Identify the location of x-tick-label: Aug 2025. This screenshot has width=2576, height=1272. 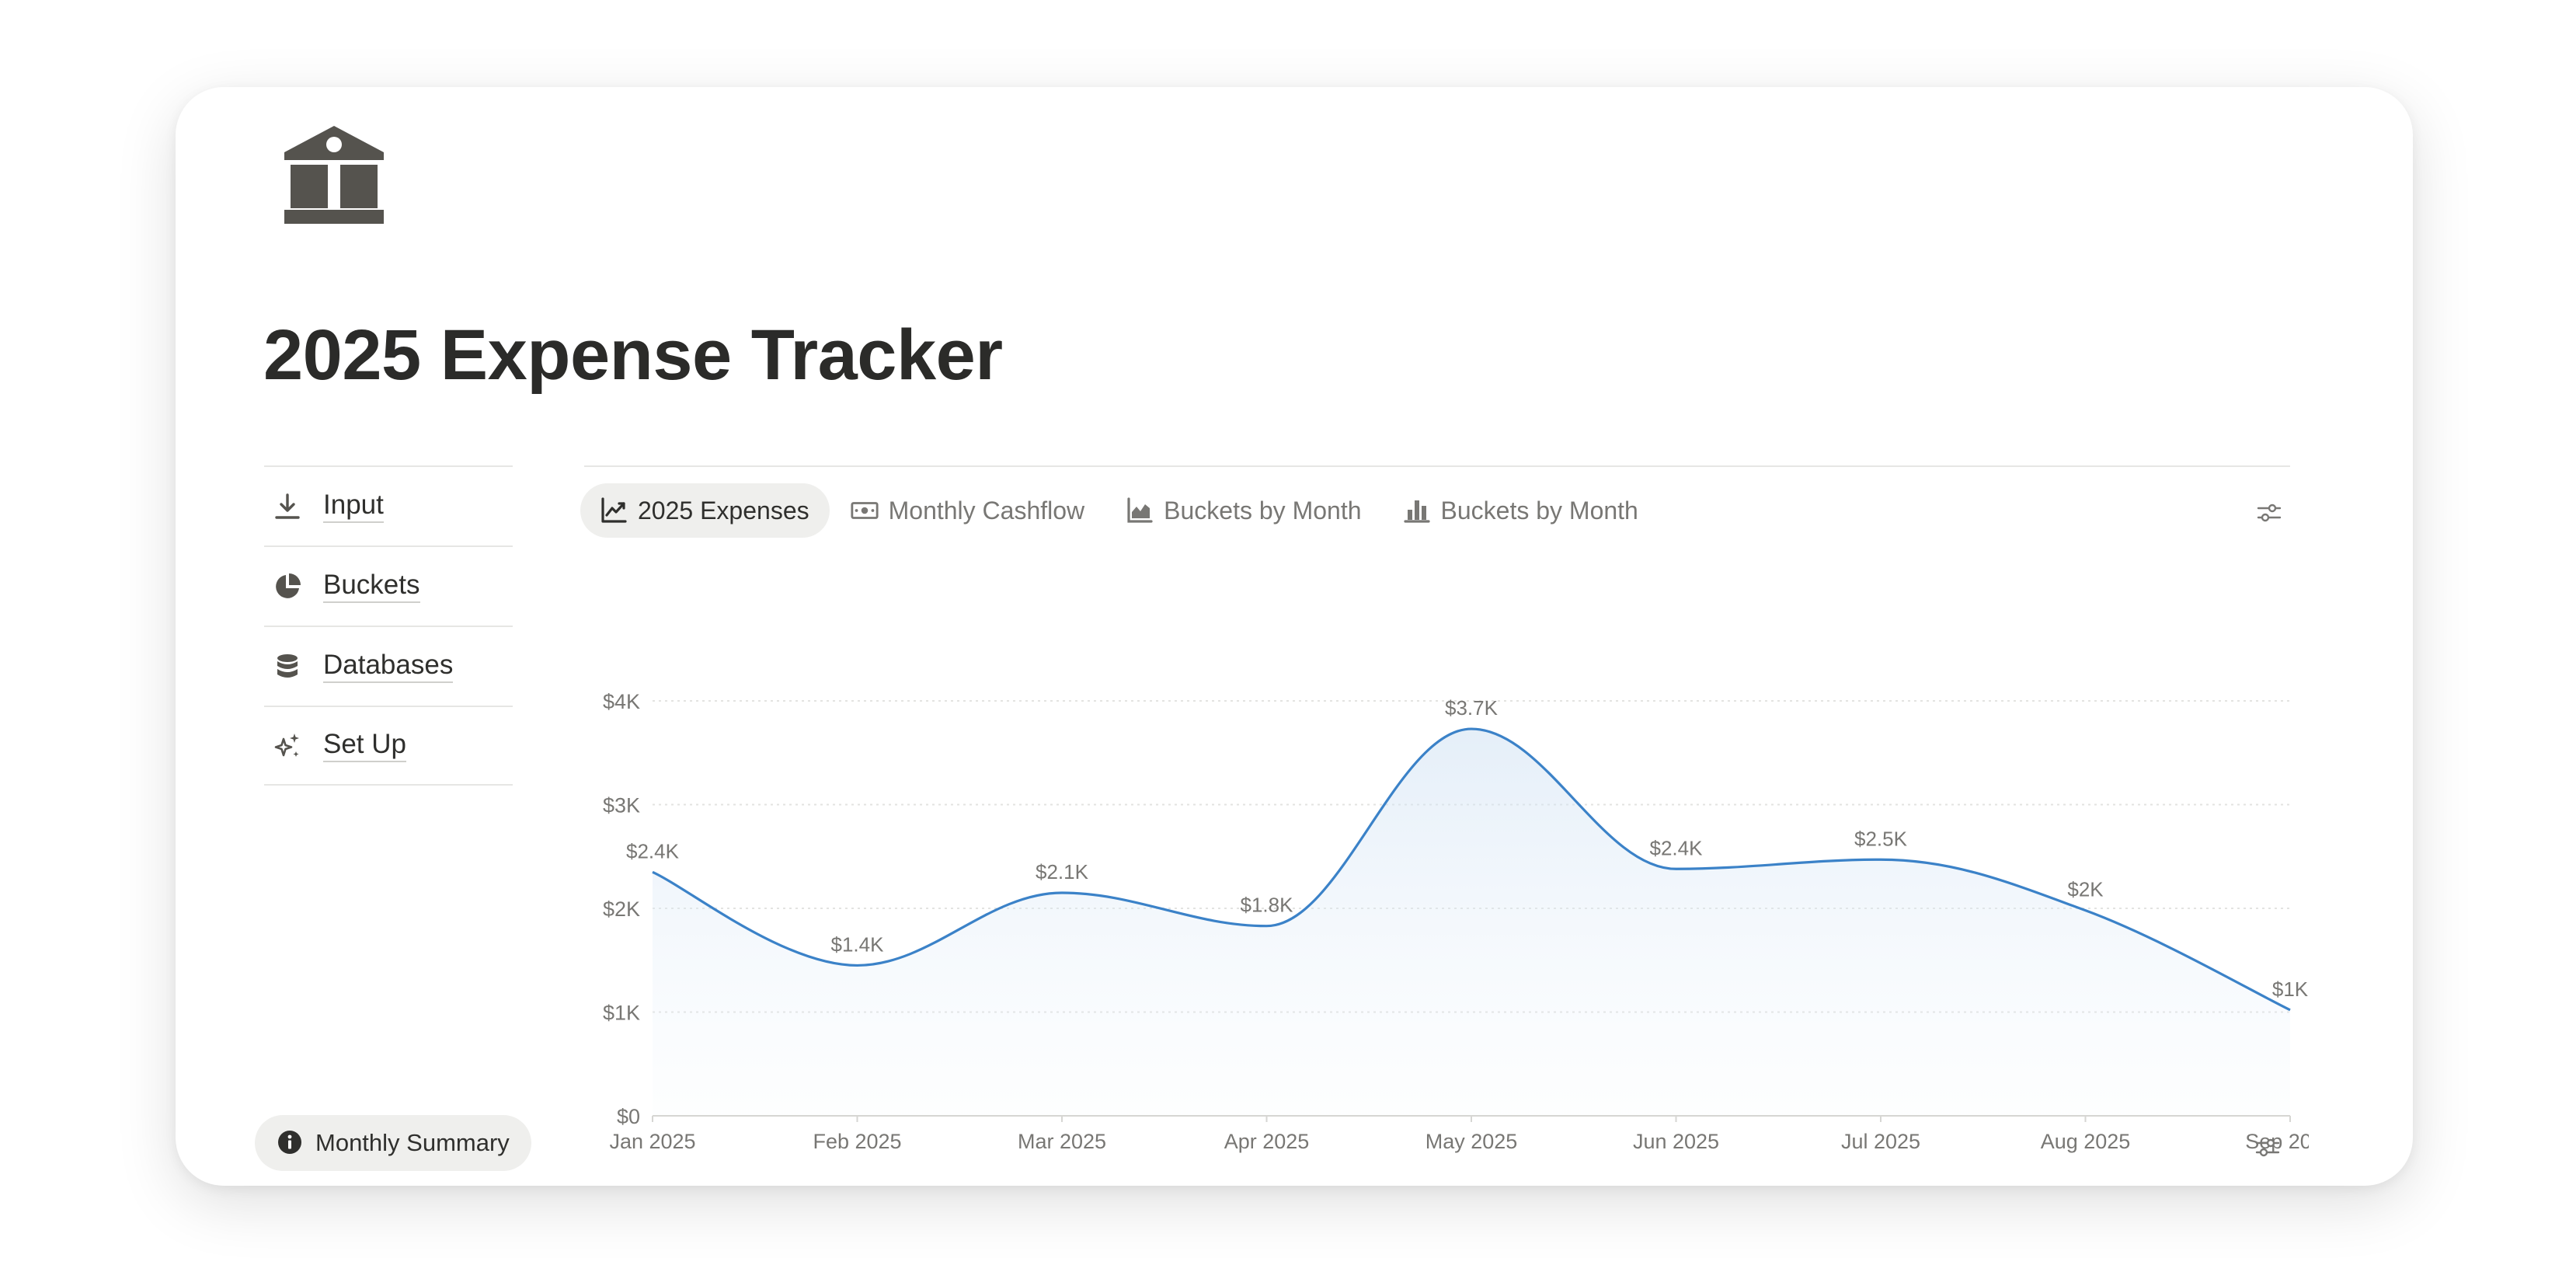
(2086, 1141).